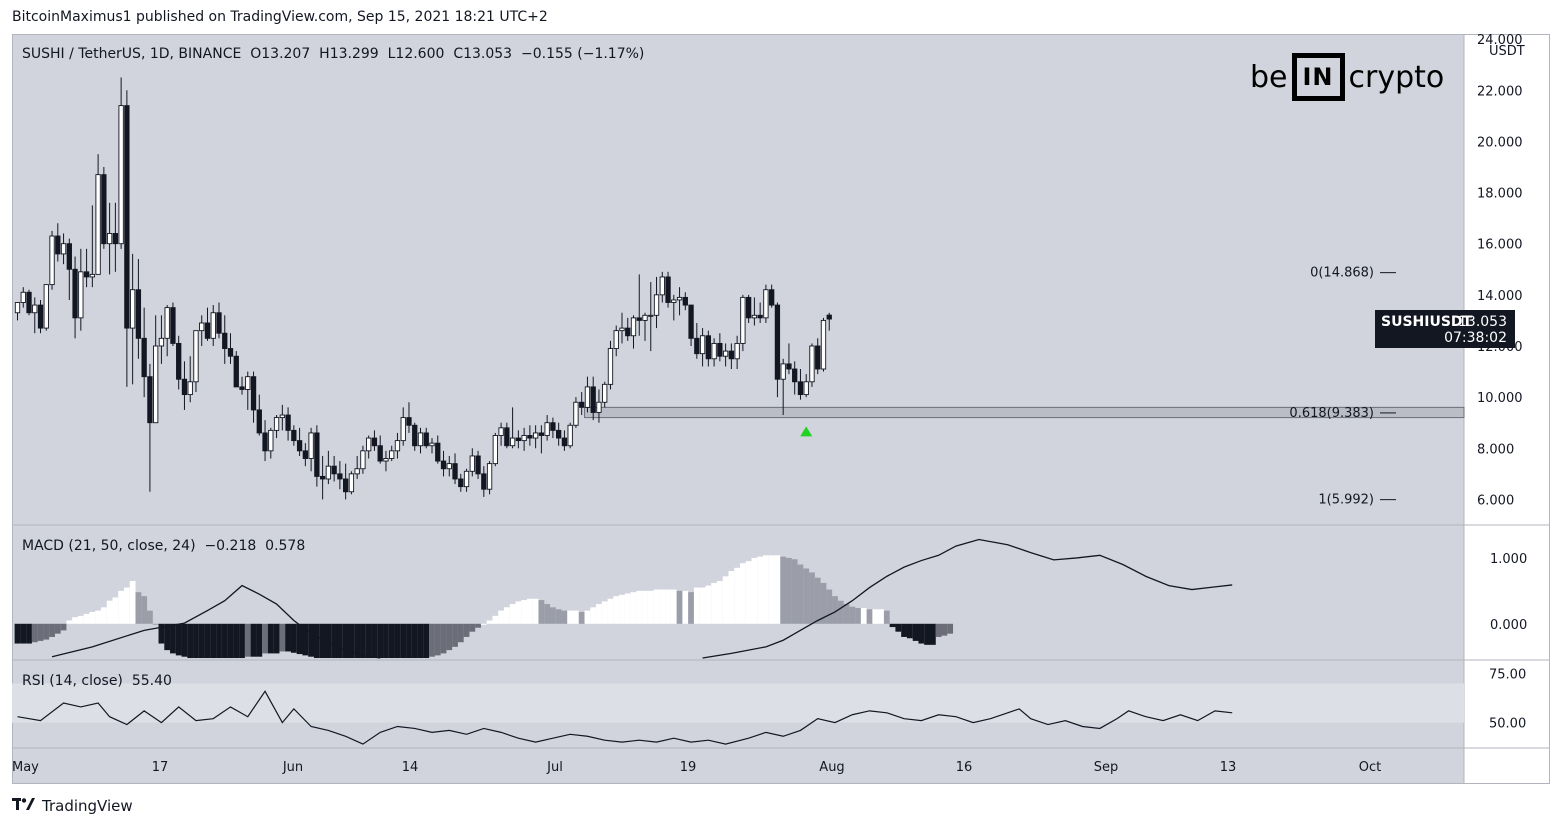 The width and height of the screenshot is (1562, 827). What do you see at coordinates (420, 54) in the screenshot?
I see `legend-low: 12.600` at bounding box center [420, 54].